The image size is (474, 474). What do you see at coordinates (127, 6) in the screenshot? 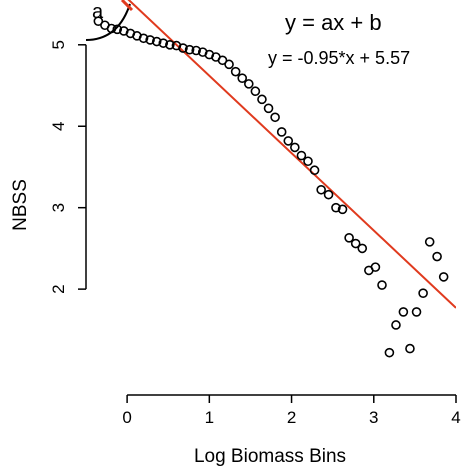
I see `panel-label-accent` at bounding box center [127, 6].